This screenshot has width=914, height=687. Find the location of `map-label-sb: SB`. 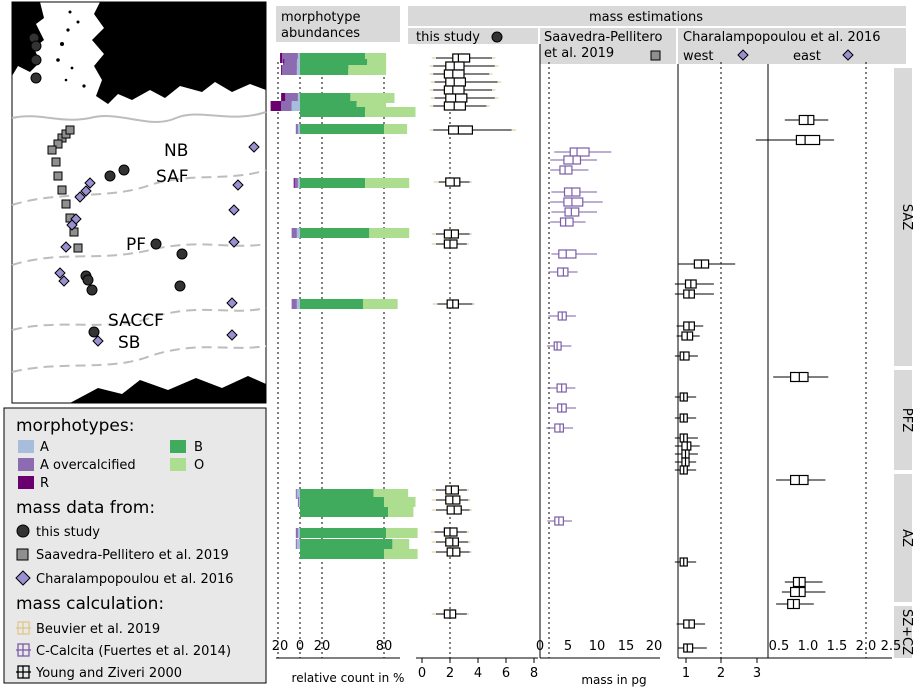

map-label-sb: SB is located at coordinates (129, 343).